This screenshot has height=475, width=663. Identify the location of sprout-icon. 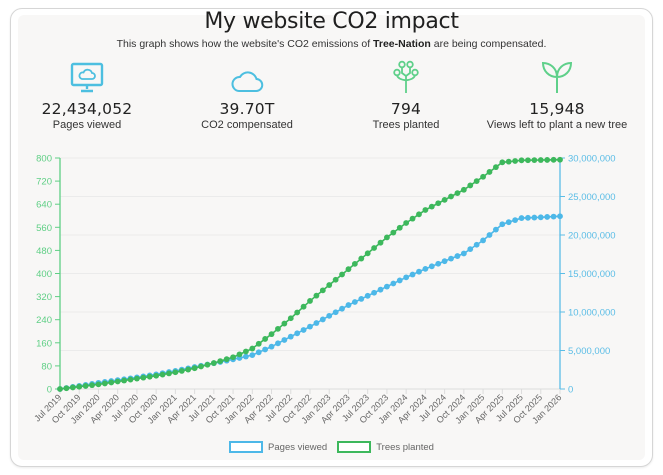
(557, 76).